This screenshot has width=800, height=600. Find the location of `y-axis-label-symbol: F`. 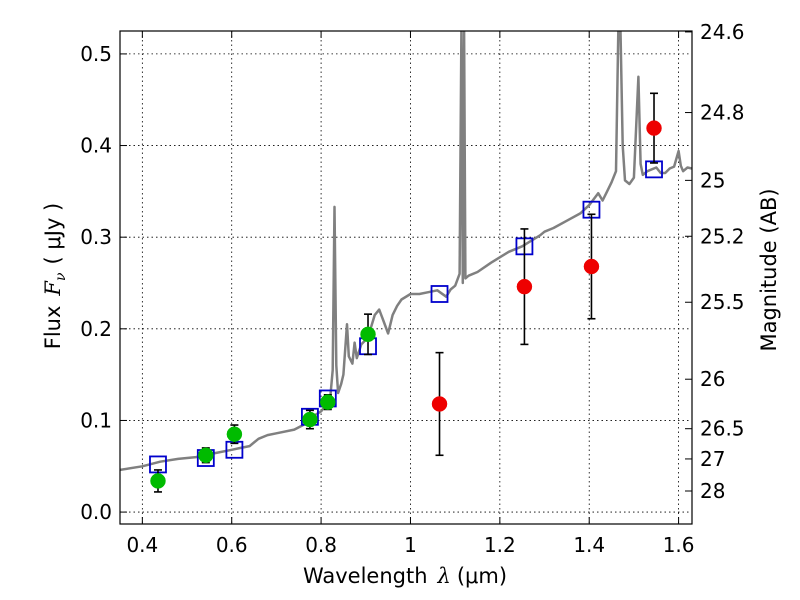

y-axis-label-symbol: F is located at coordinates (53, 288).